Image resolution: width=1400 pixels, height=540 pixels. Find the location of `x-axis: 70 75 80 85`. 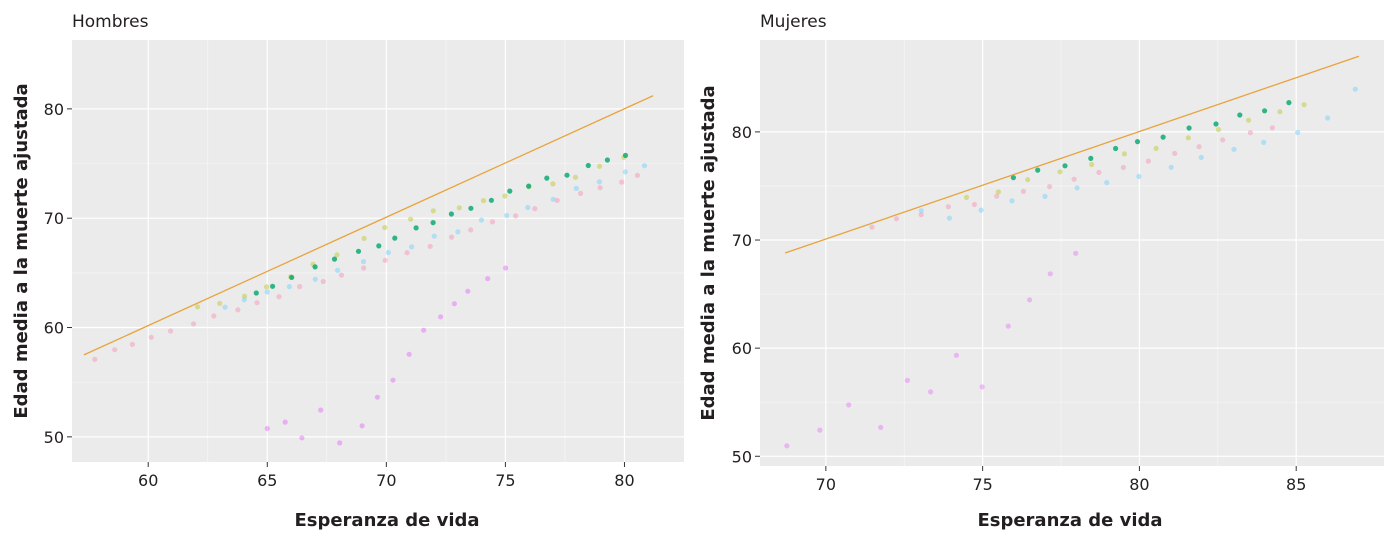

x-axis: 70 75 80 85 is located at coordinates (1061, 480).